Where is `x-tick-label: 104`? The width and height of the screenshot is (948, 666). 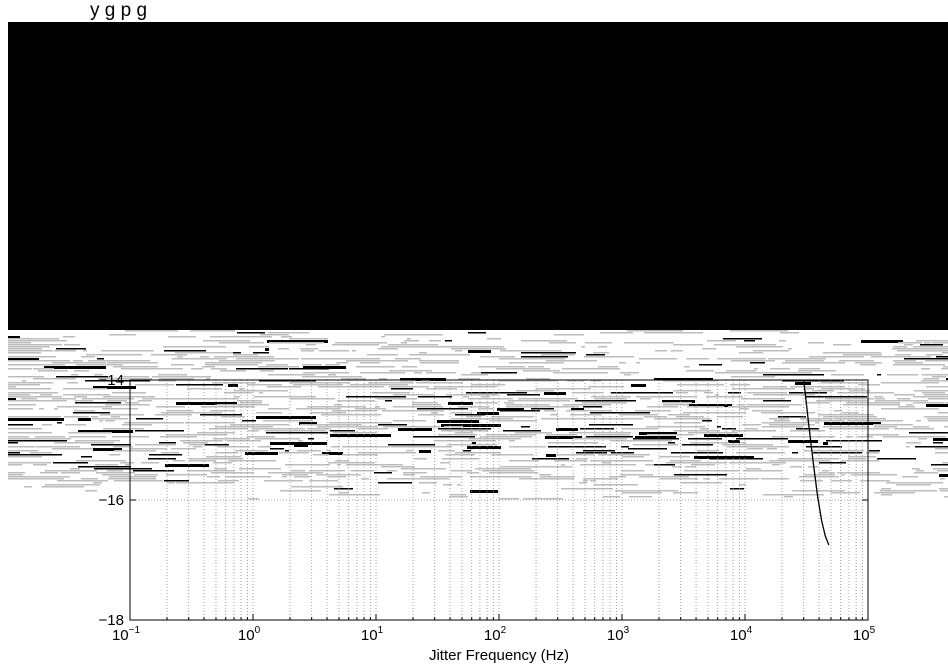
x-tick-label: 104 is located at coordinates (741, 634).